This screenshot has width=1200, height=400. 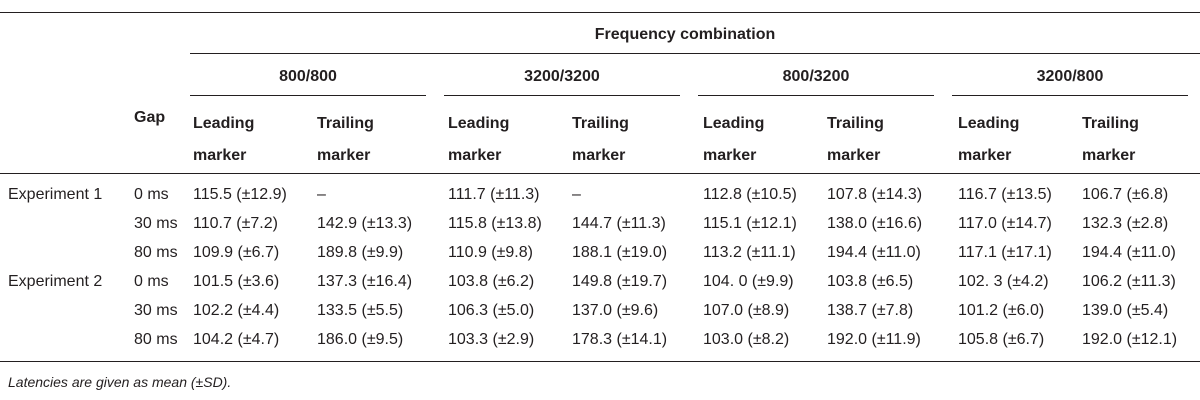 I want to click on table-cell: 133.5 (±5.5), so click(x=360, y=310).